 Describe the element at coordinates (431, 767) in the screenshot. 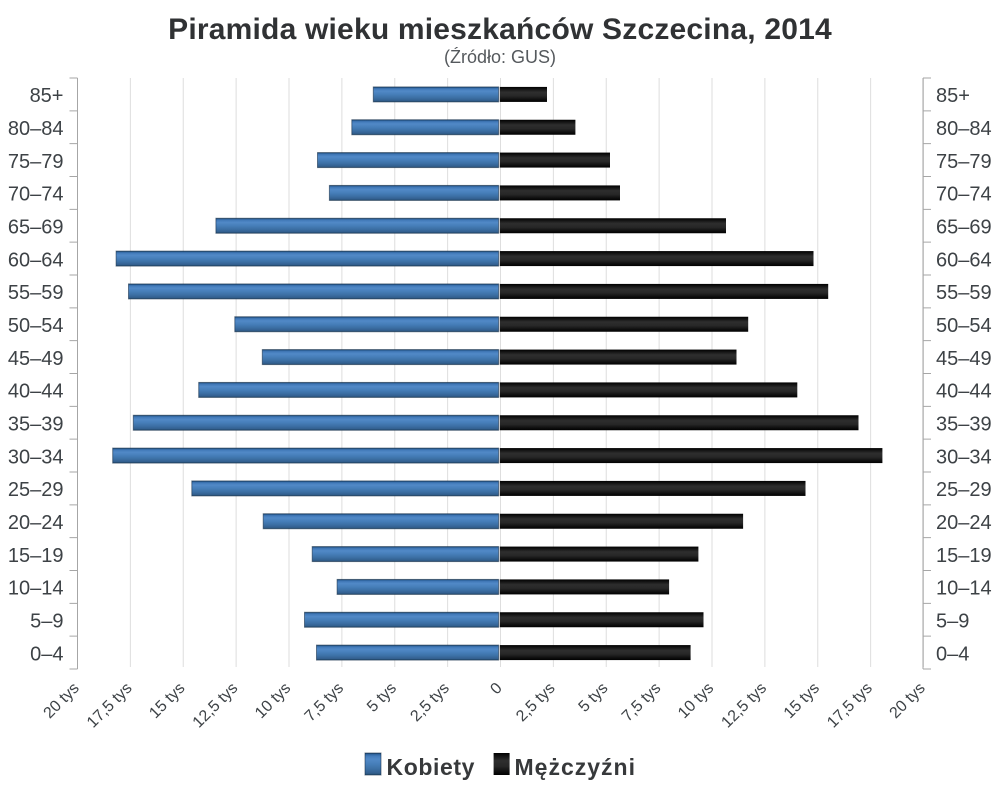

I see `svg-text: Kobiety` at that location.